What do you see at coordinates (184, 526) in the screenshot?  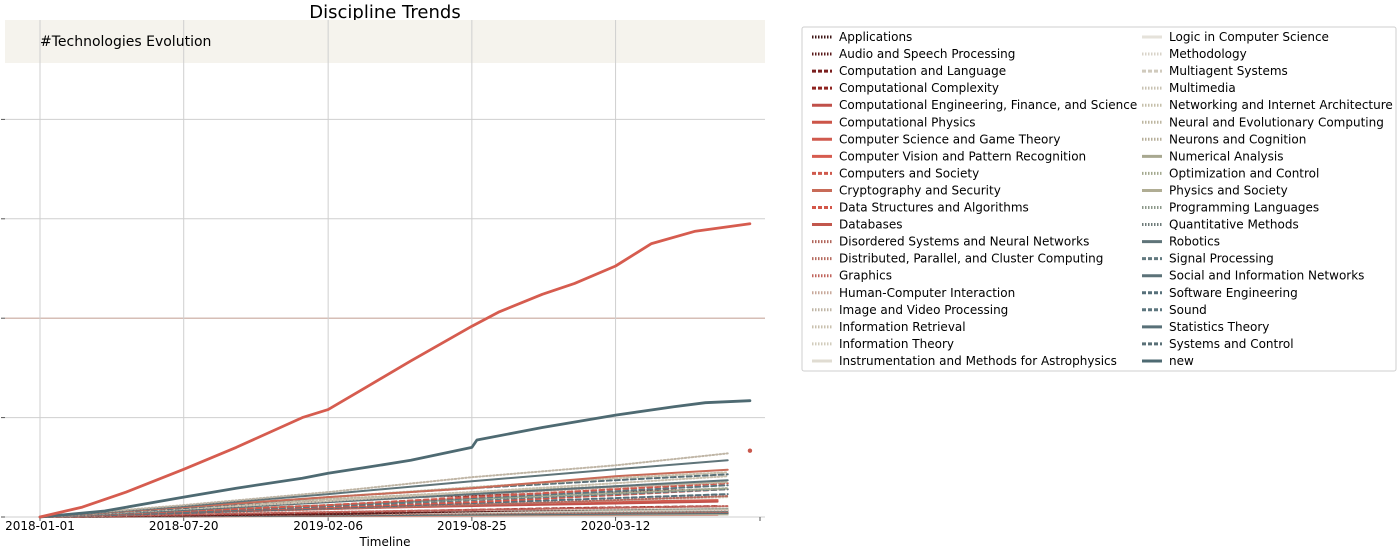 I see `x-tick-label: 2018-07-20` at bounding box center [184, 526].